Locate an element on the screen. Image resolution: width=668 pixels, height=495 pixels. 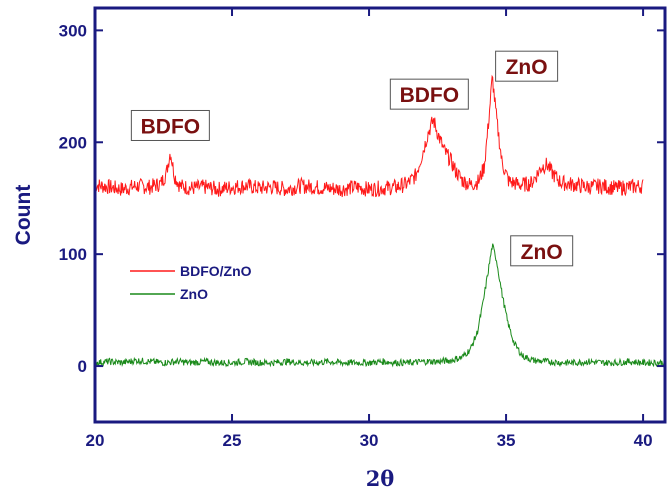
y-tick-label: 300 is located at coordinates (73, 30).